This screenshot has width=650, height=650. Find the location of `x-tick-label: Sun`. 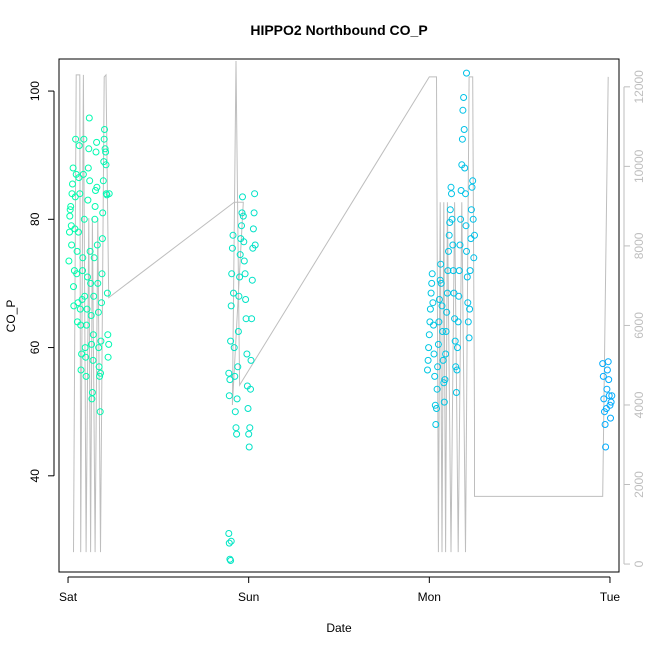

x-tick-label: Sun is located at coordinates (248, 597).